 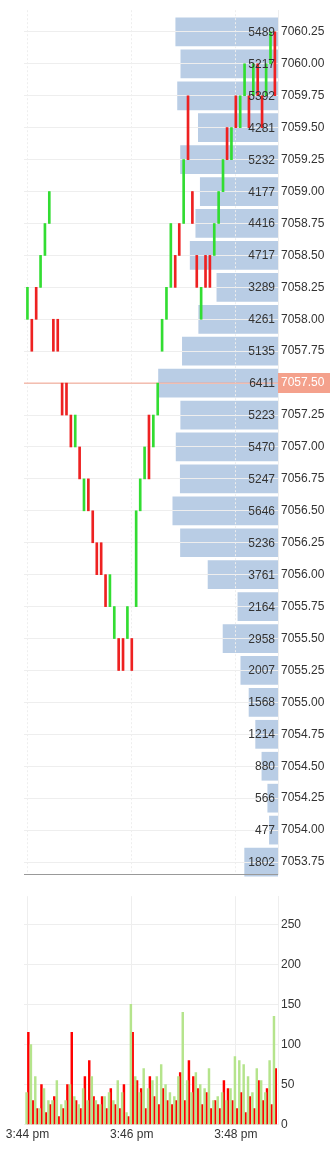 What do you see at coordinates (261, 510) in the screenshot?
I see `data-label: 5646` at bounding box center [261, 510].